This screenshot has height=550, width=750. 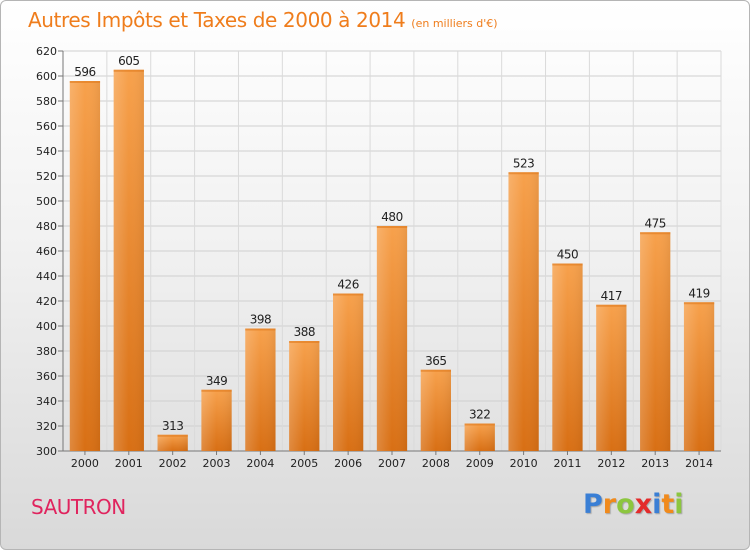 I want to click on x-tick-label: 2001, so click(x=129, y=463).